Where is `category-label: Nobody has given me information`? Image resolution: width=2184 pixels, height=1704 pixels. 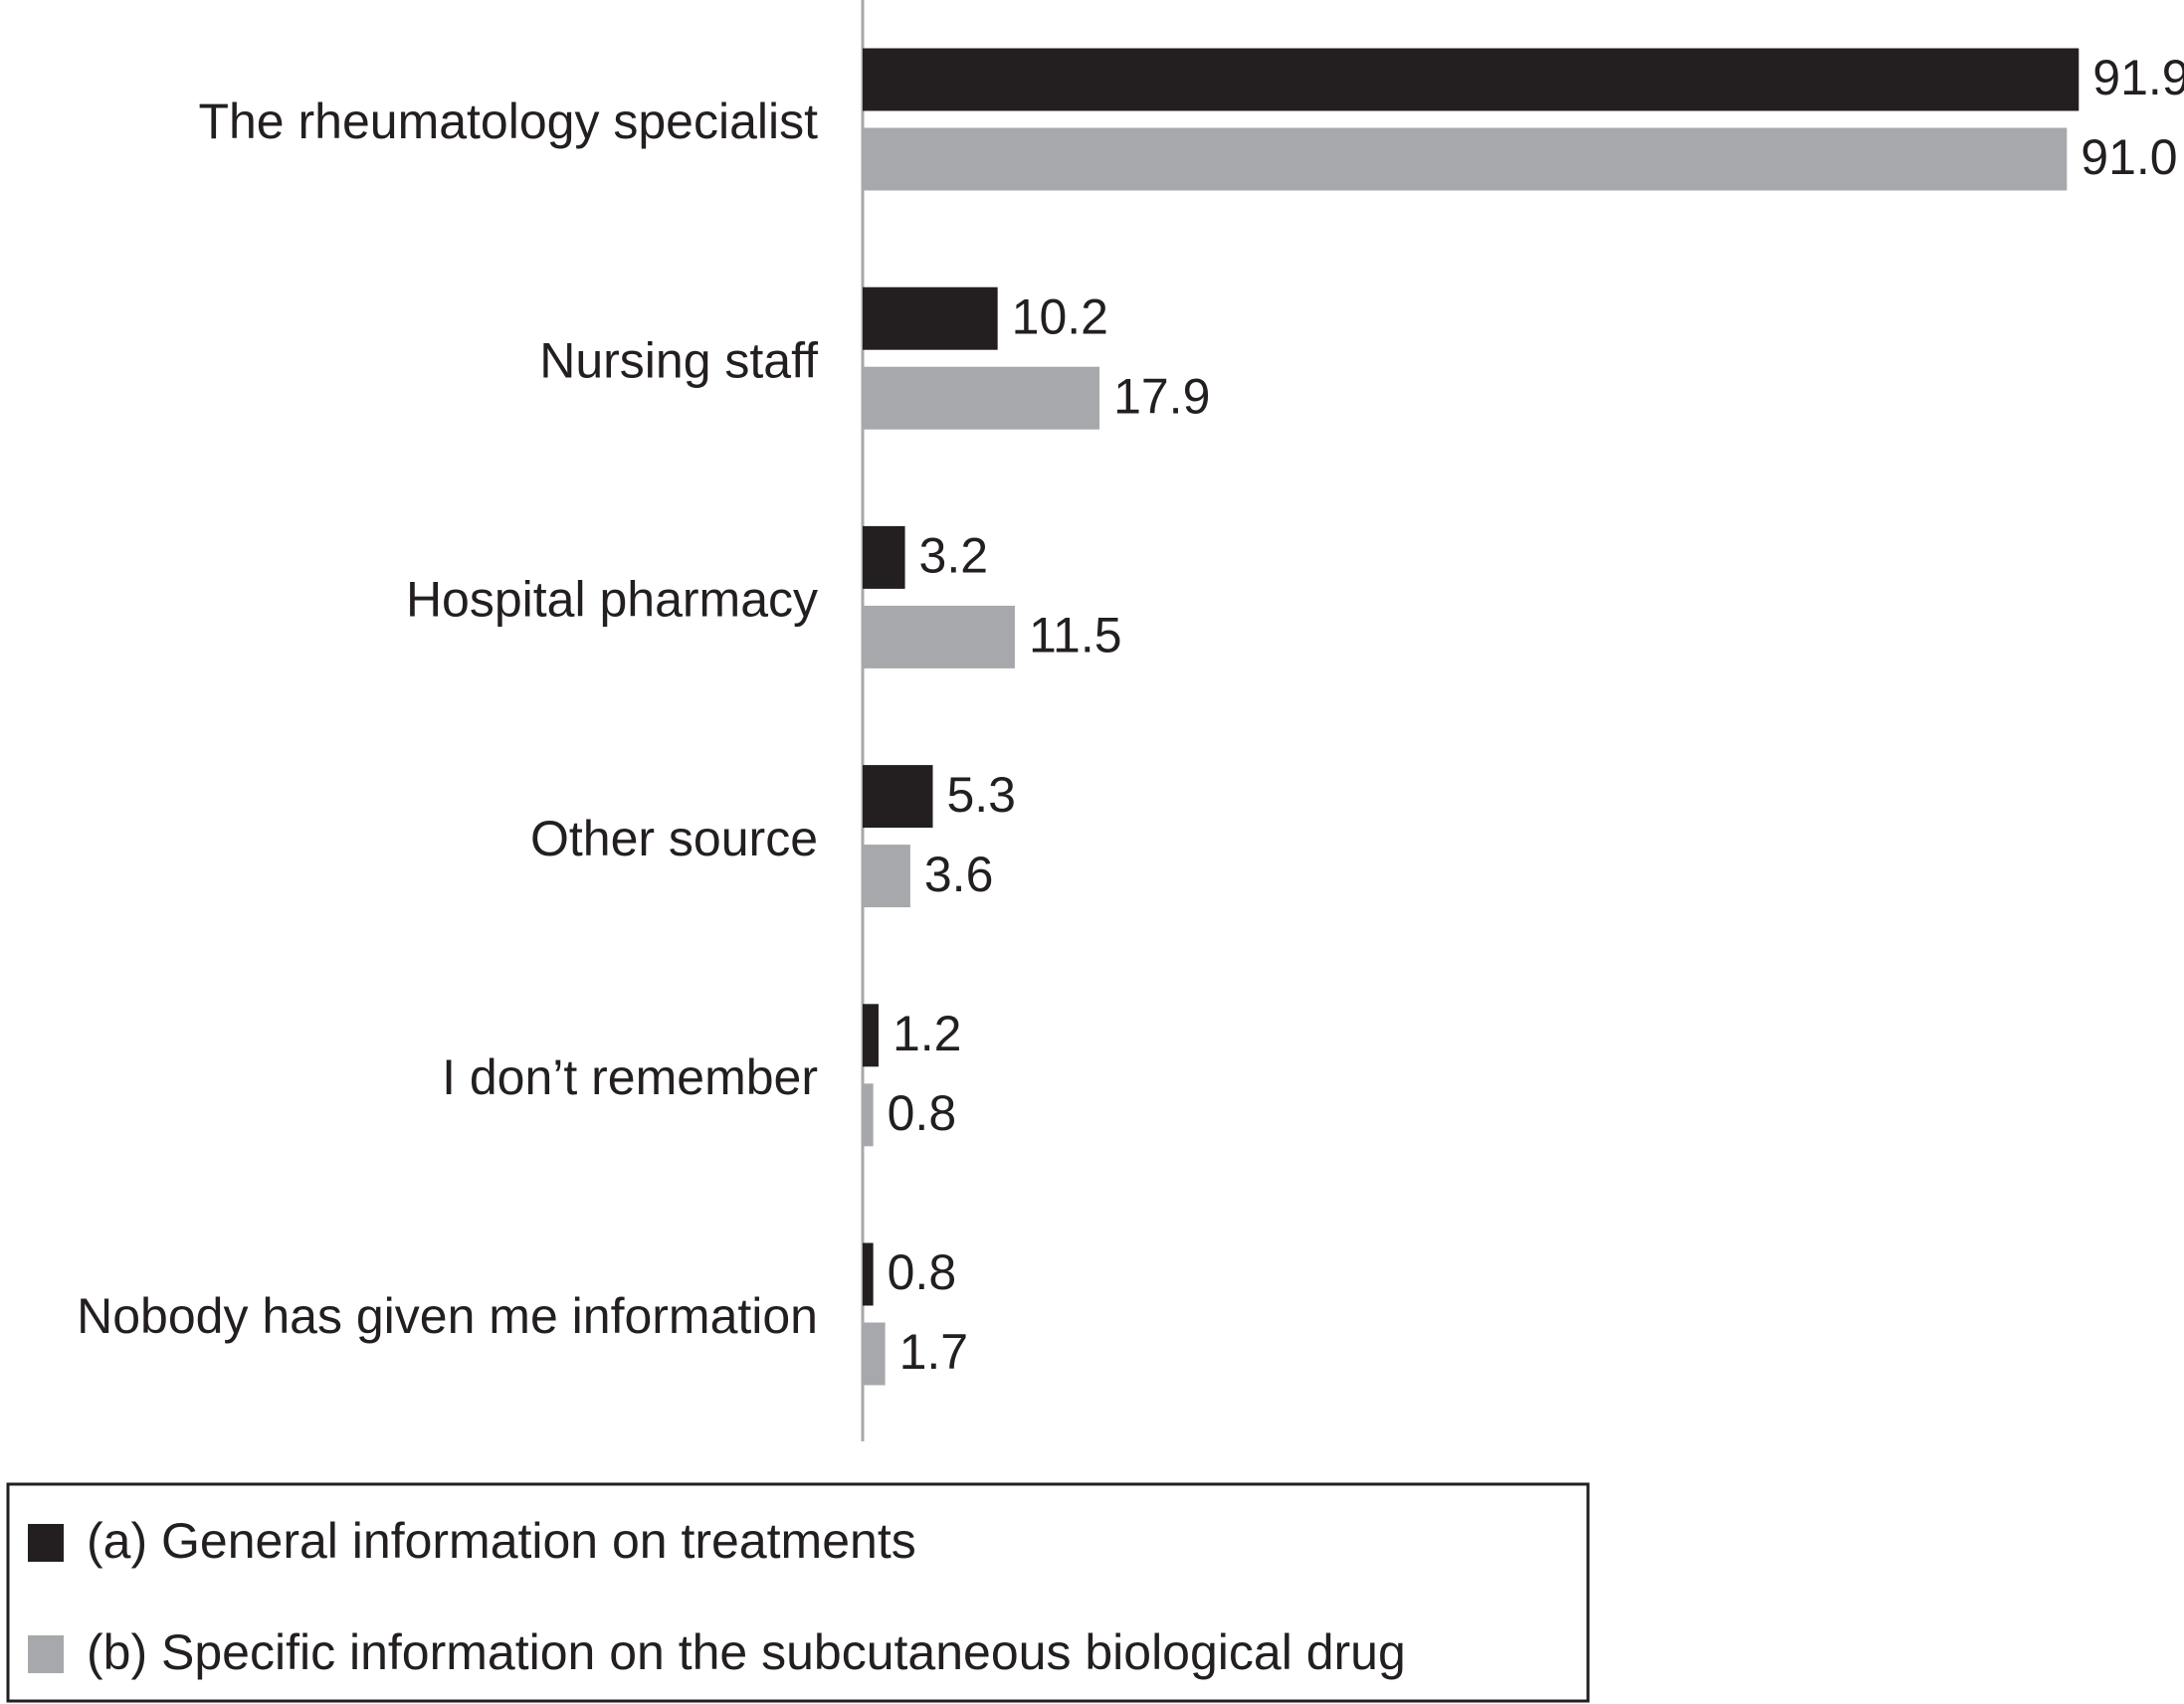
category-label: Nobody has given me information is located at coordinates (447, 1316).